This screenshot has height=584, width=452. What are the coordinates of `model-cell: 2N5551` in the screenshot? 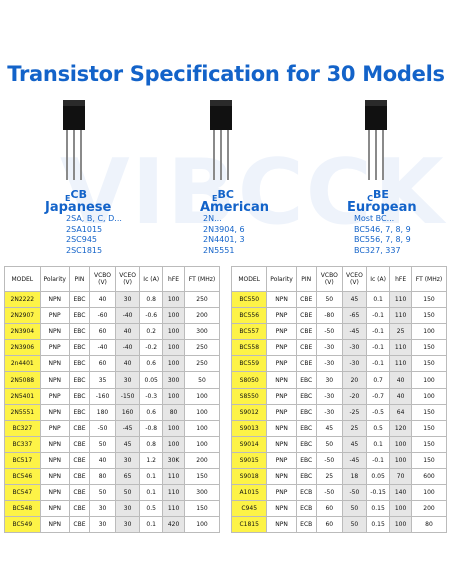 It's located at (22, 412).